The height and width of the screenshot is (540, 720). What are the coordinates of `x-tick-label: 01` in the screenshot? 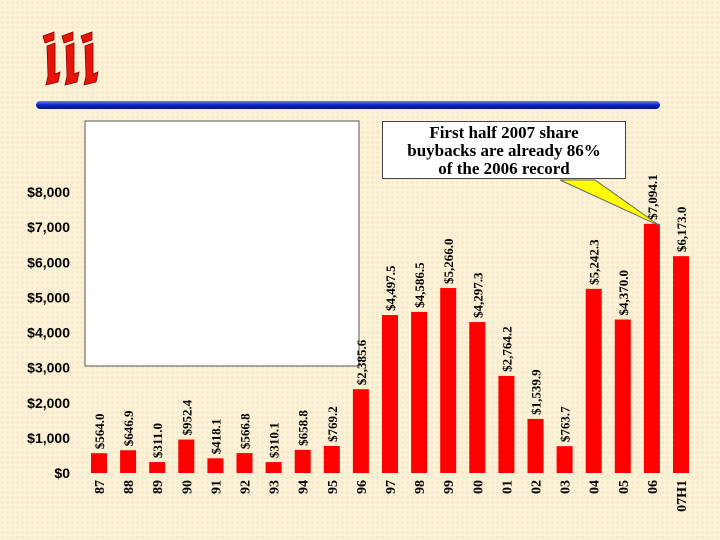 It's located at (507, 487).